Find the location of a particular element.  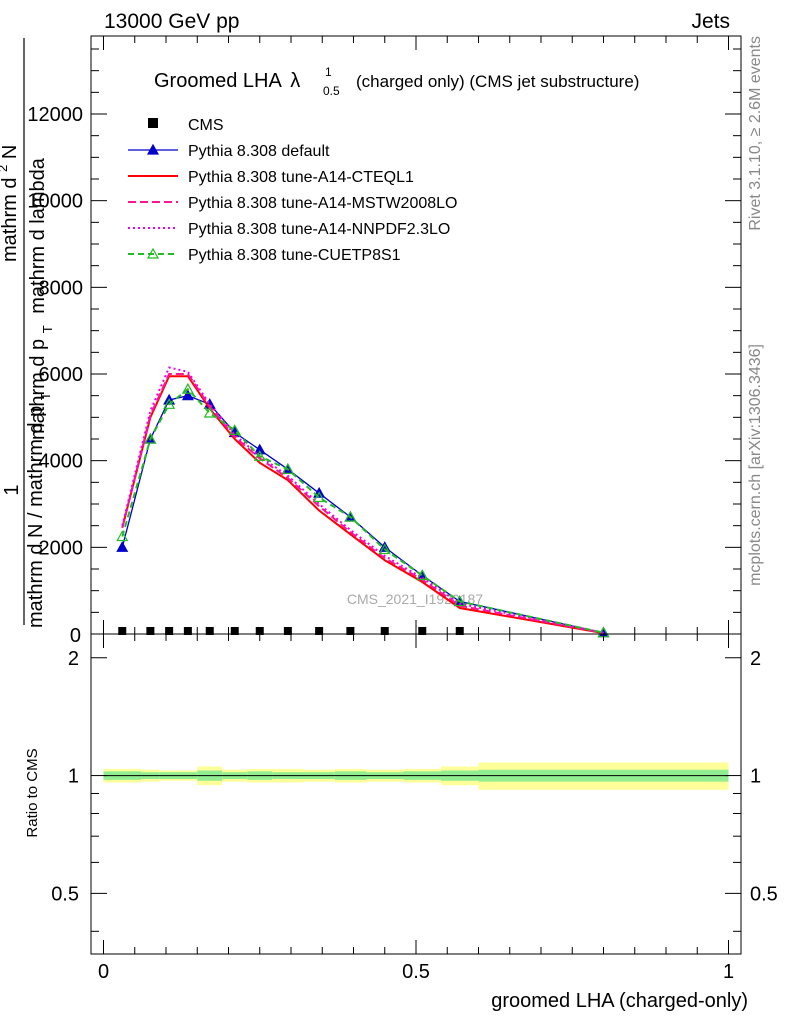

main-y-tick-labels: 2000 4000 6000 8000 10000 12000 0 is located at coordinates (55, 375).